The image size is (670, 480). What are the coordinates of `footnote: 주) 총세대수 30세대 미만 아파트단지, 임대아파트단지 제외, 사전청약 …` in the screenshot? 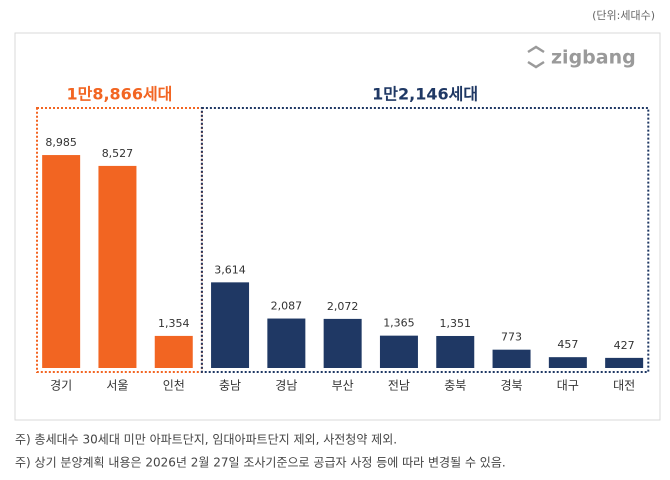 It's located at (206, 439).